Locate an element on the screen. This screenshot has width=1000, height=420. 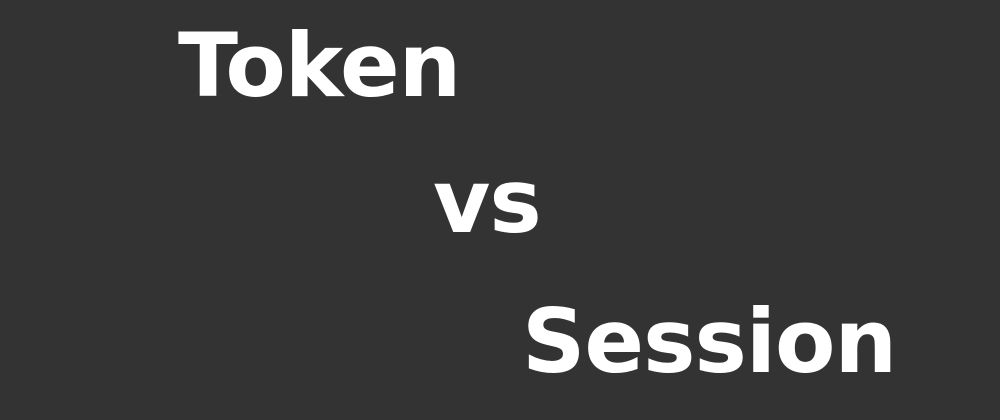
title-word-session: Session is located at coordinates (709, 341).